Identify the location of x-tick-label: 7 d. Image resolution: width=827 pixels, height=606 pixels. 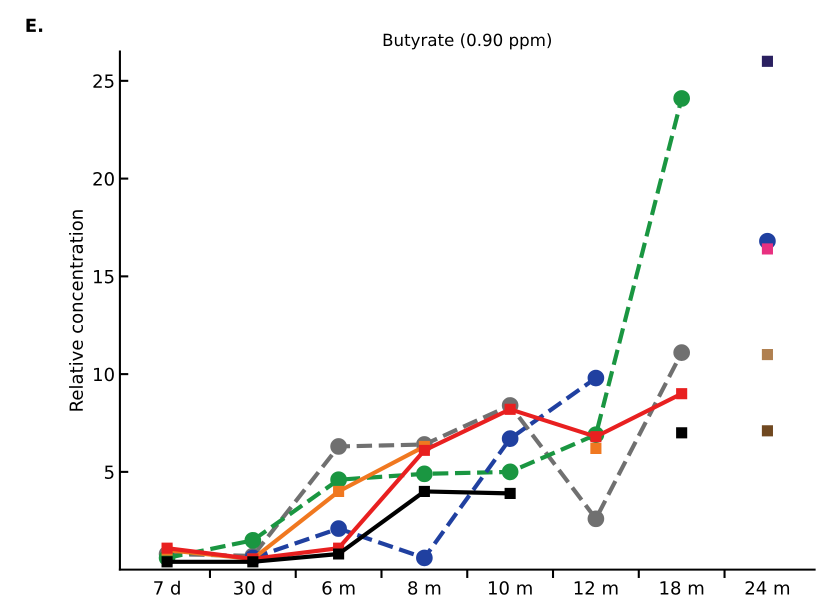
(167, 587).